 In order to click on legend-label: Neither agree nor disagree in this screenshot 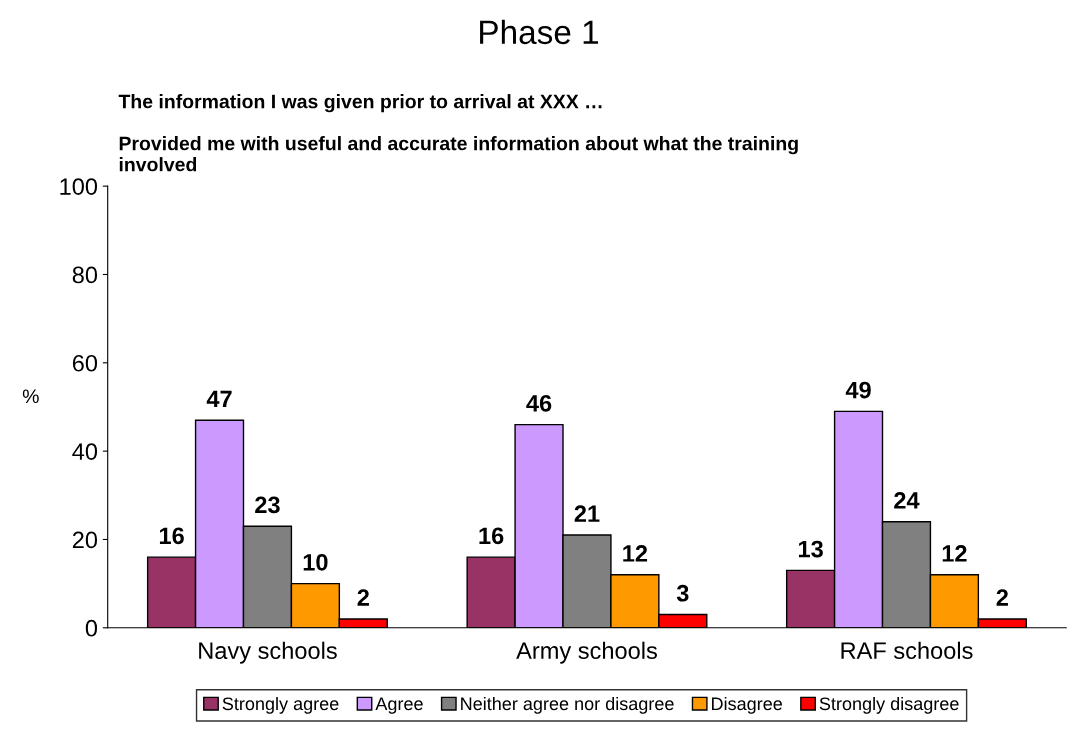, I will do `click(567, 705)`.